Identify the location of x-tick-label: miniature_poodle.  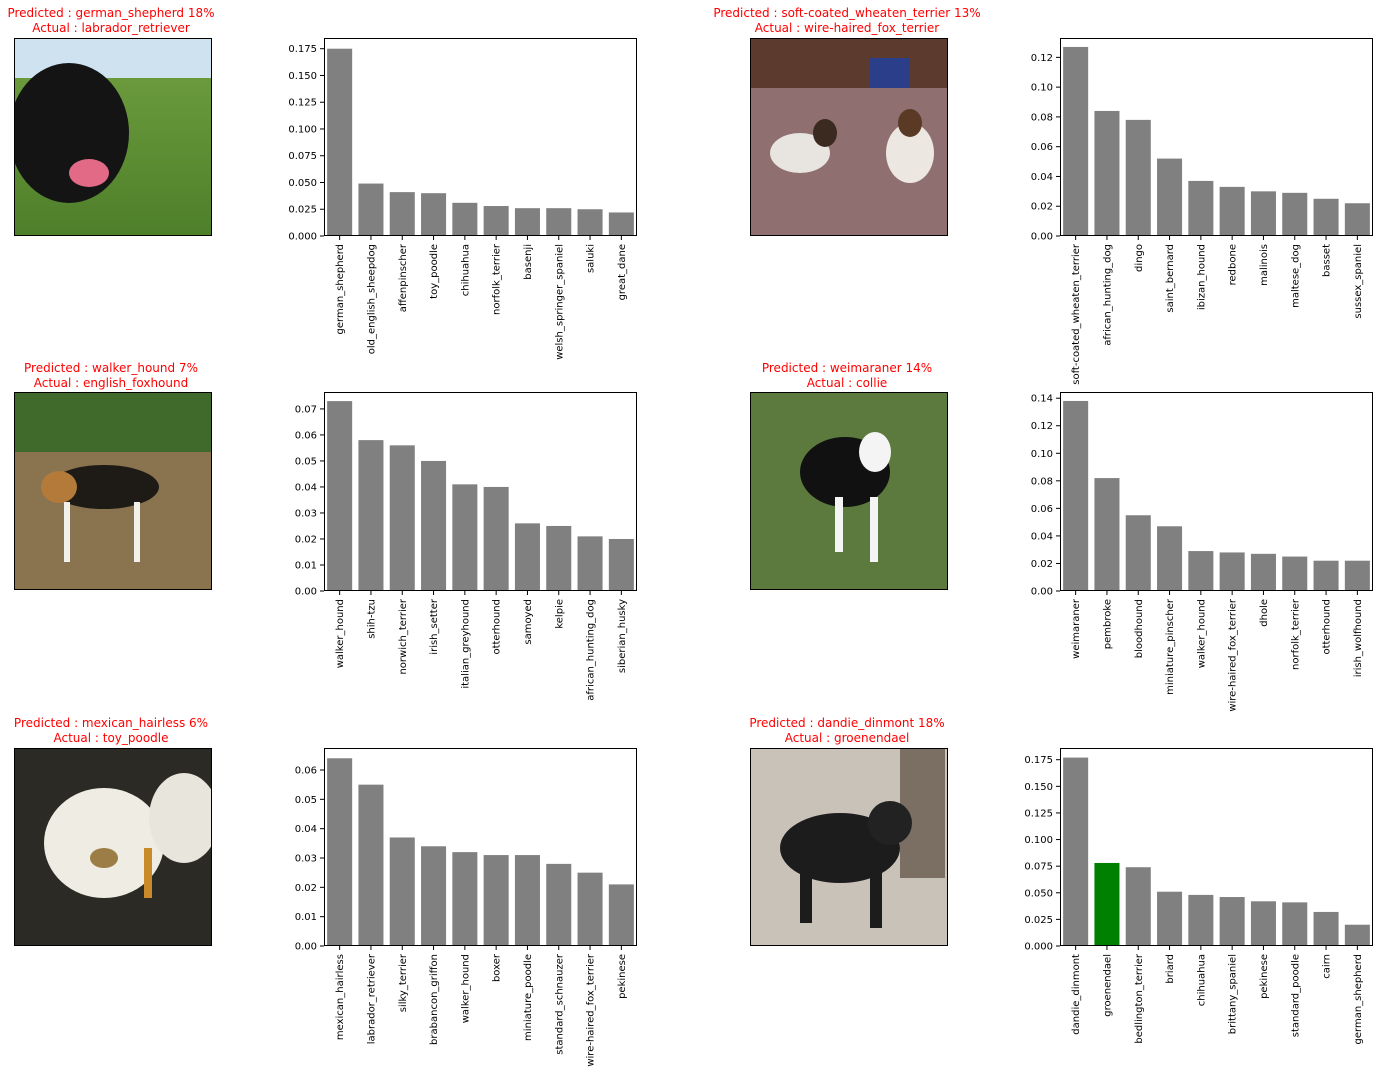
(528, 997).